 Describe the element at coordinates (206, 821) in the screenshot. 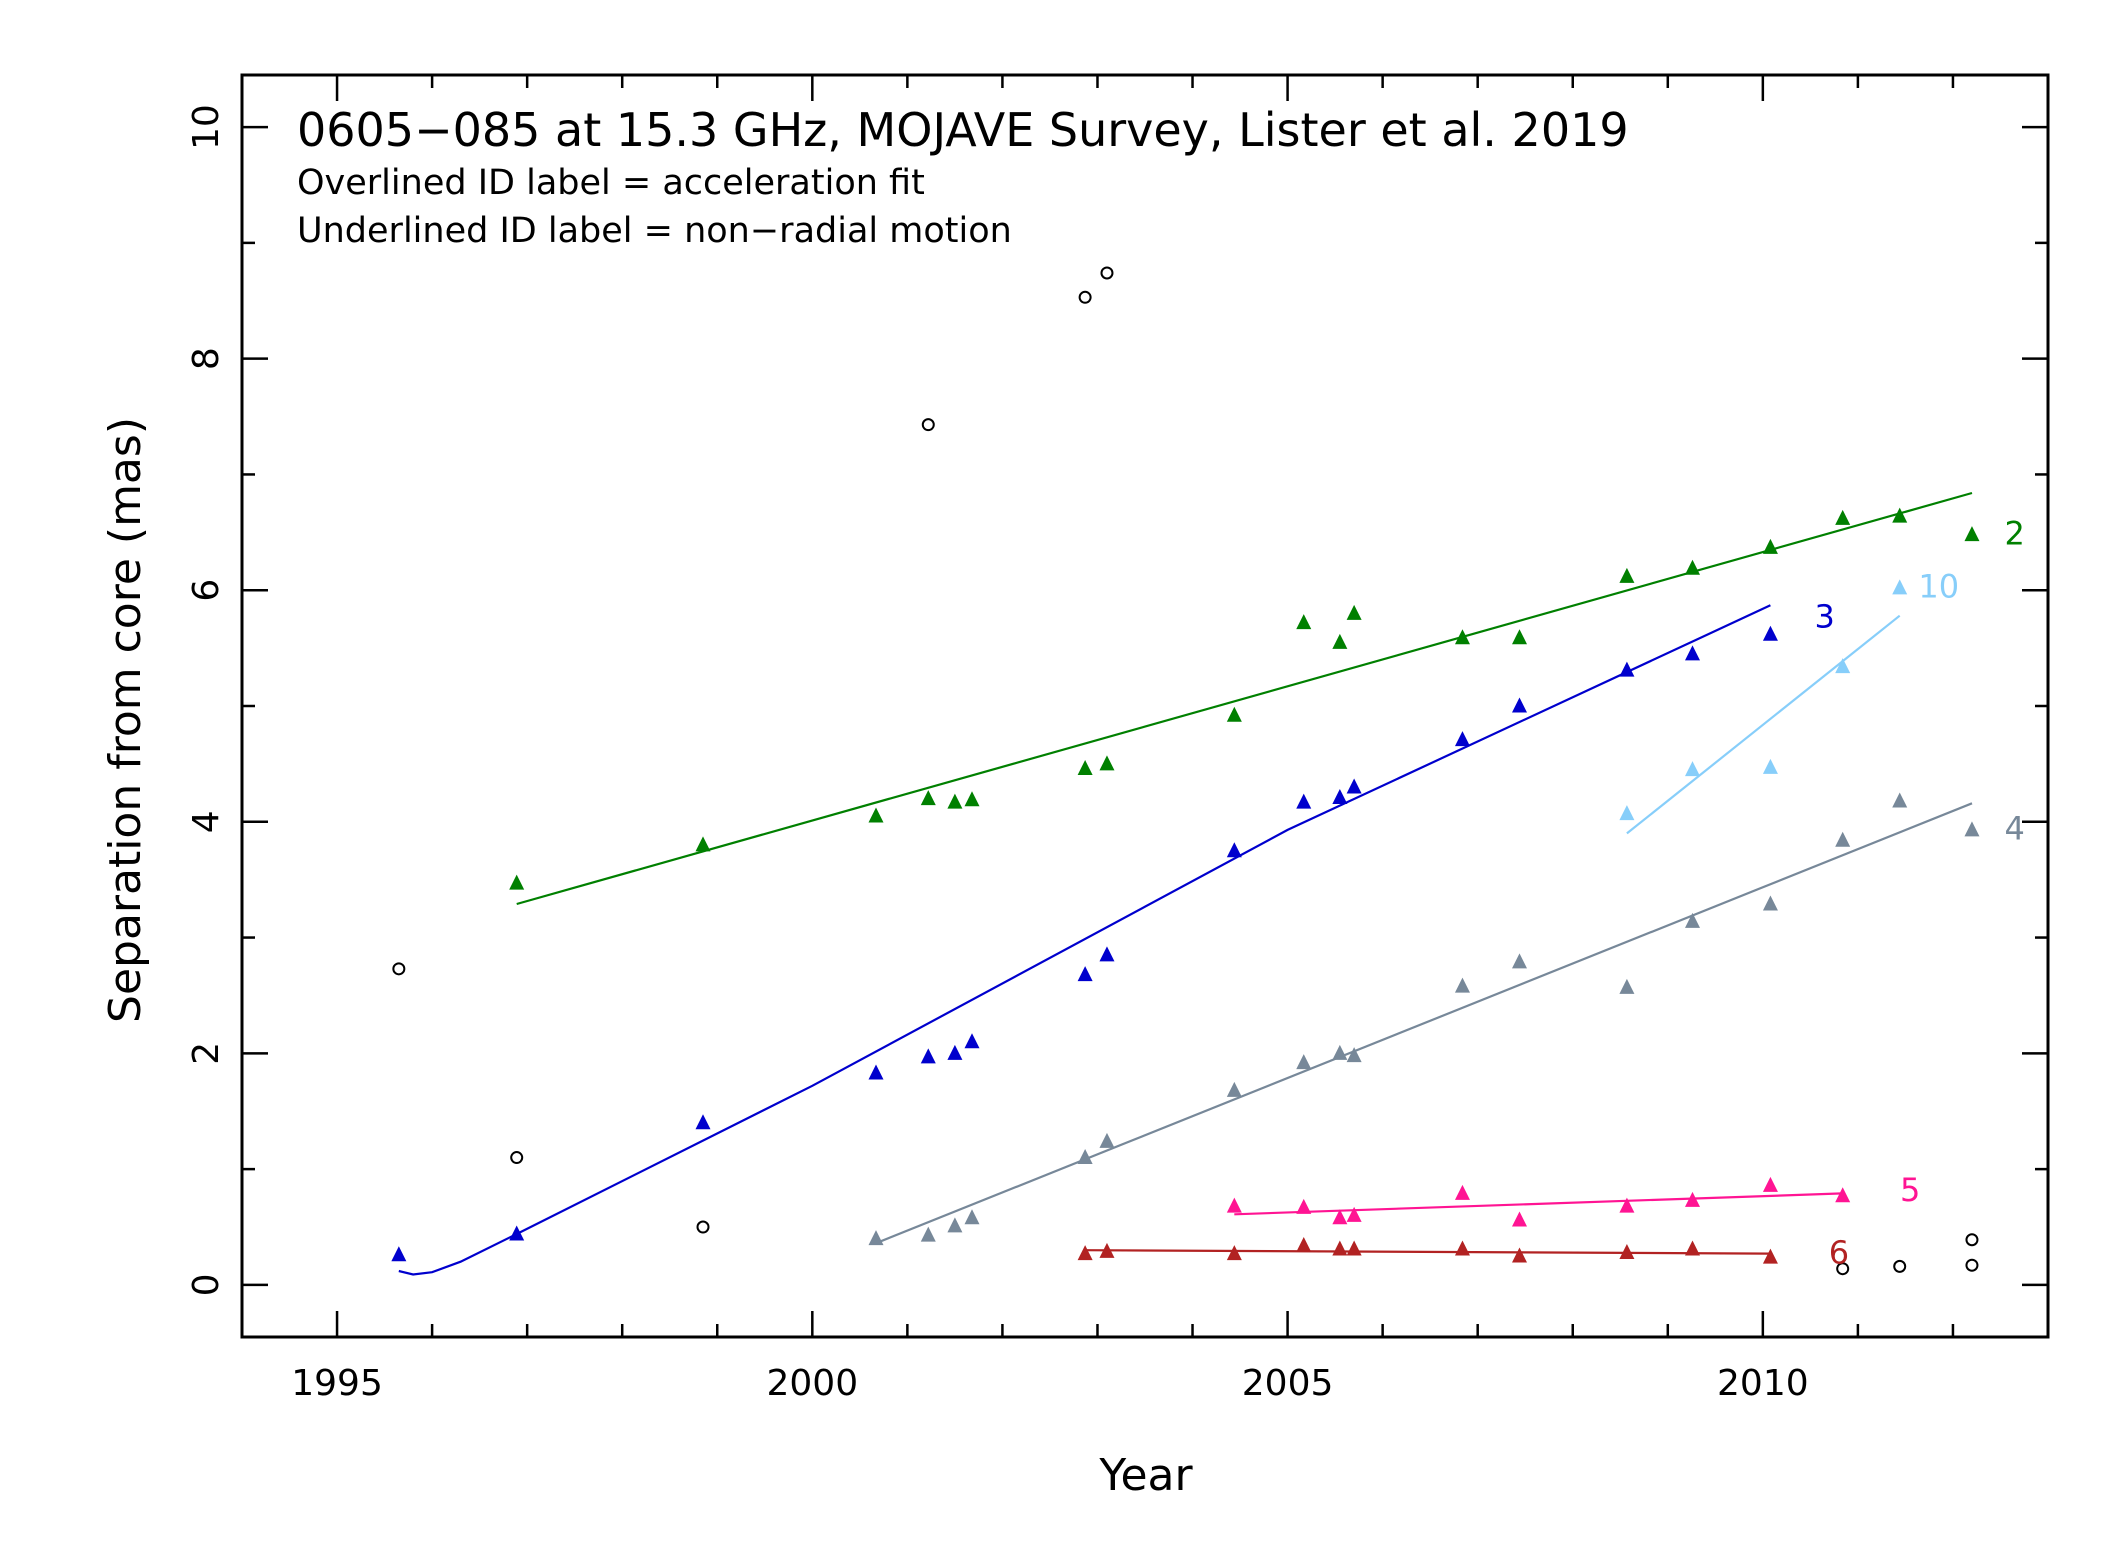

I see `y-tick-label: 4` at that location.